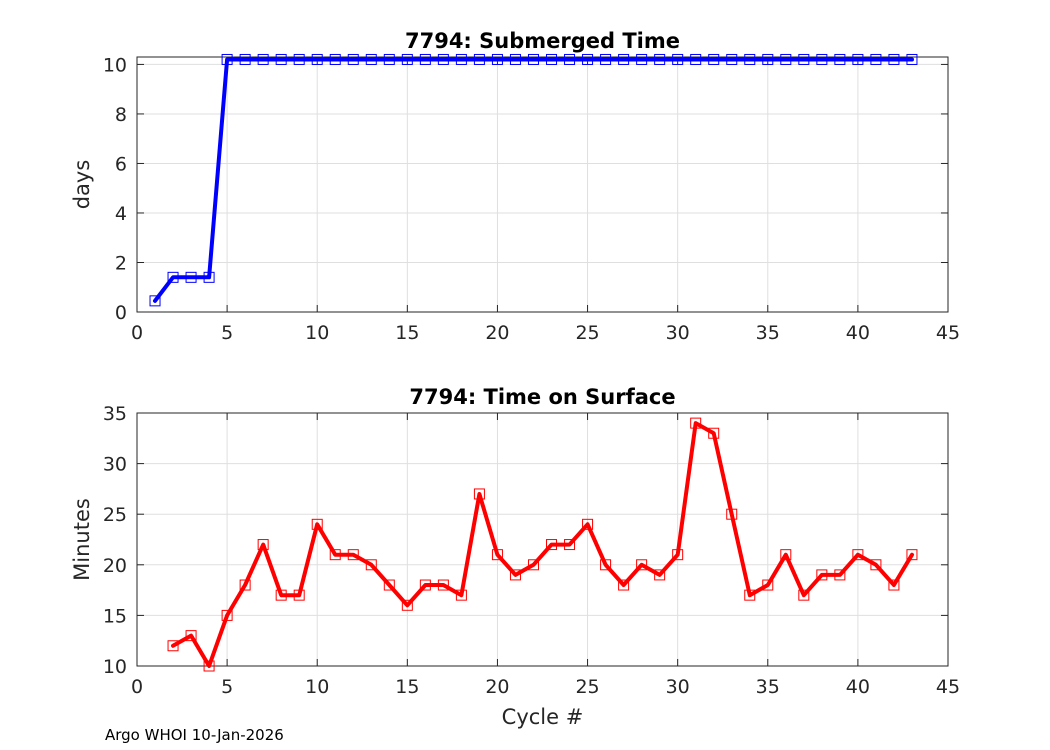 Image resolution: width=1050 pixels, height=750 pixels. I want to click on y-tick-label: 4, so click(121, 214).